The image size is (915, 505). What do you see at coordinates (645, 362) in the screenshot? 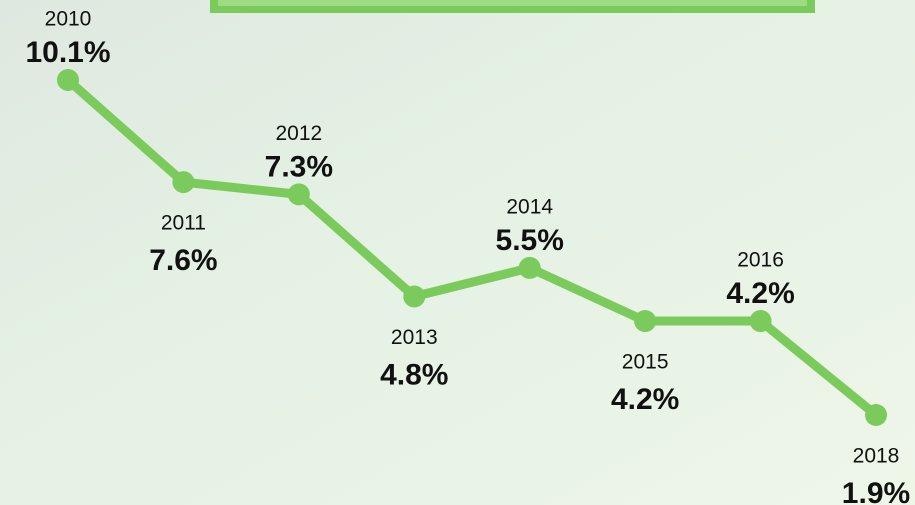
I see `category-label: 2015` at bounding box center [645, 362].